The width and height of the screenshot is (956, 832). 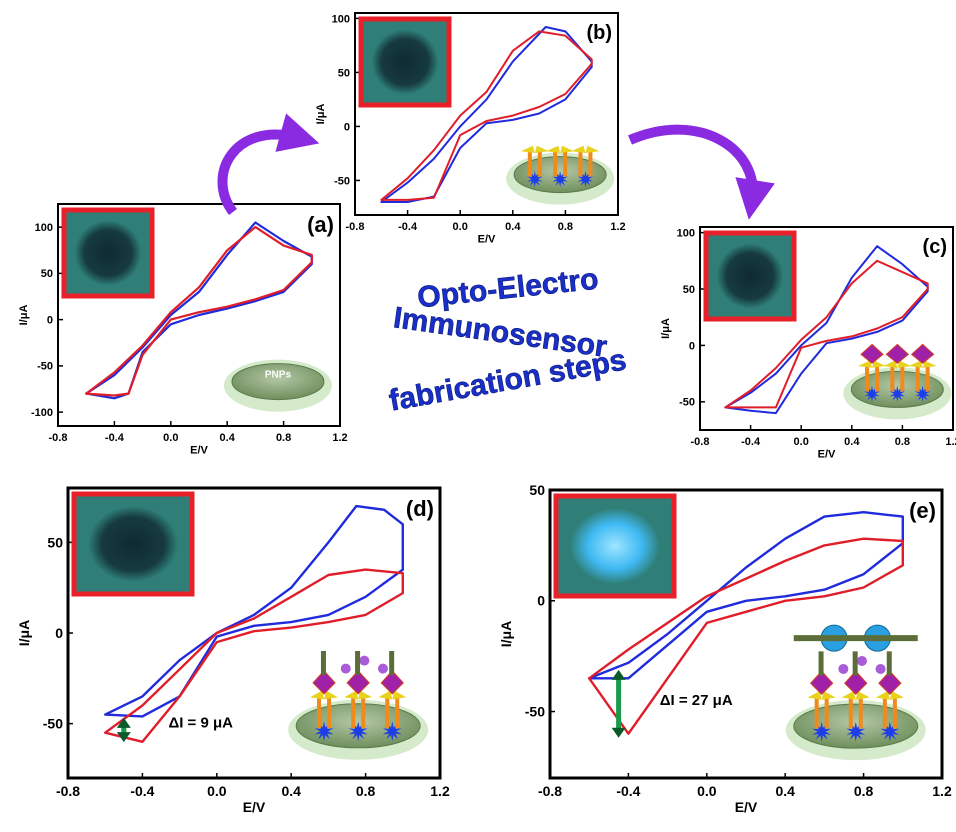 I want to click on y-tick-label: -100, so click(x=42, y=413).